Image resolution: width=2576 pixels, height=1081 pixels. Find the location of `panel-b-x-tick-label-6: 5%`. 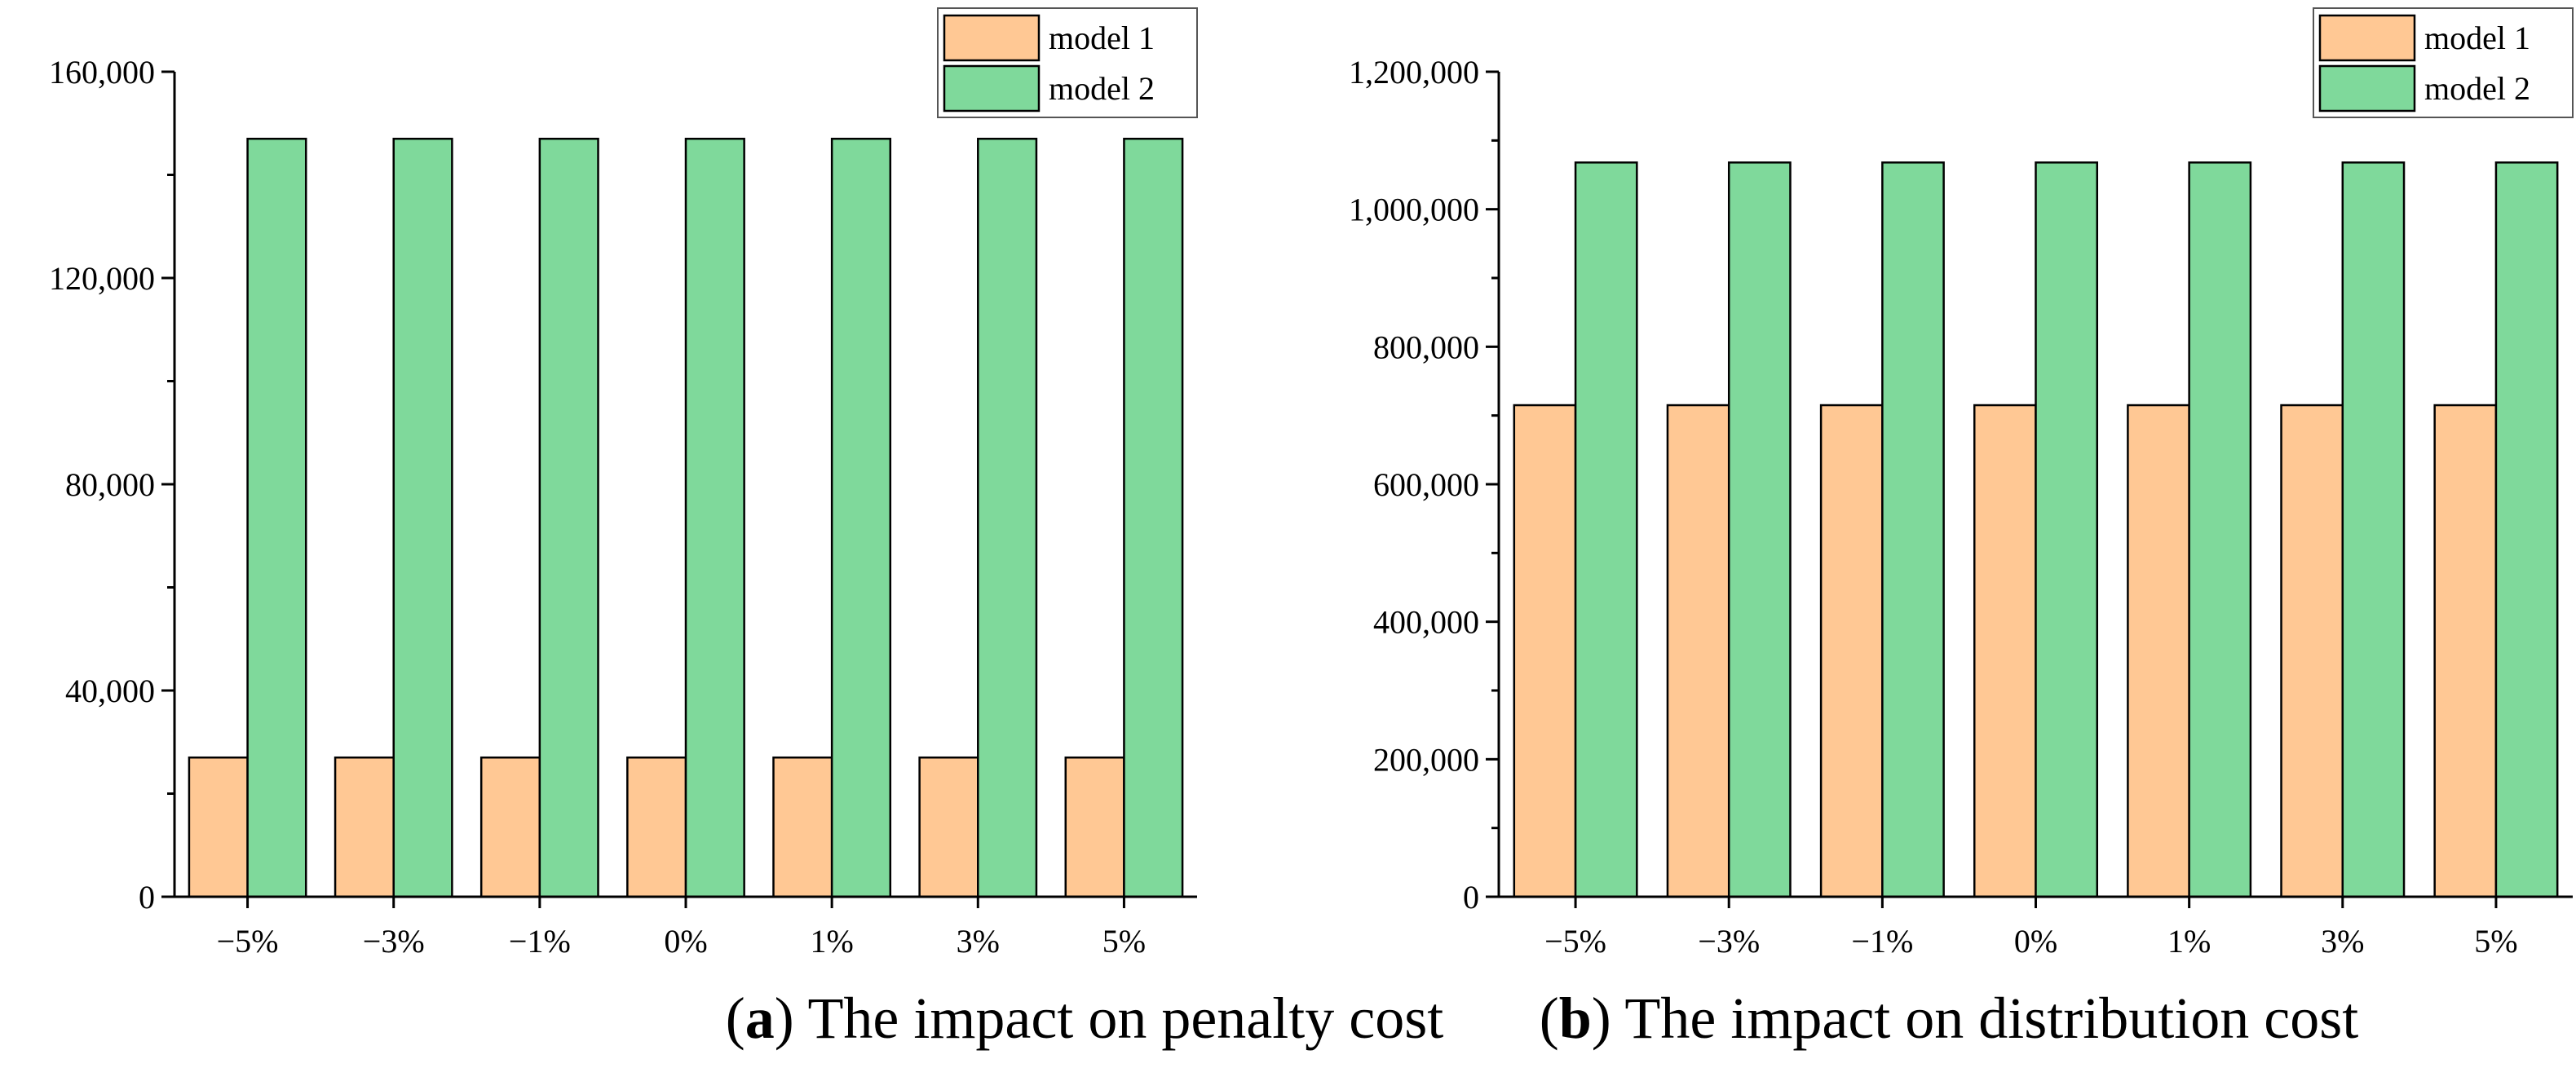

panel-b-x-tick-label-6: 5% is located at coordinates (2495, 941).